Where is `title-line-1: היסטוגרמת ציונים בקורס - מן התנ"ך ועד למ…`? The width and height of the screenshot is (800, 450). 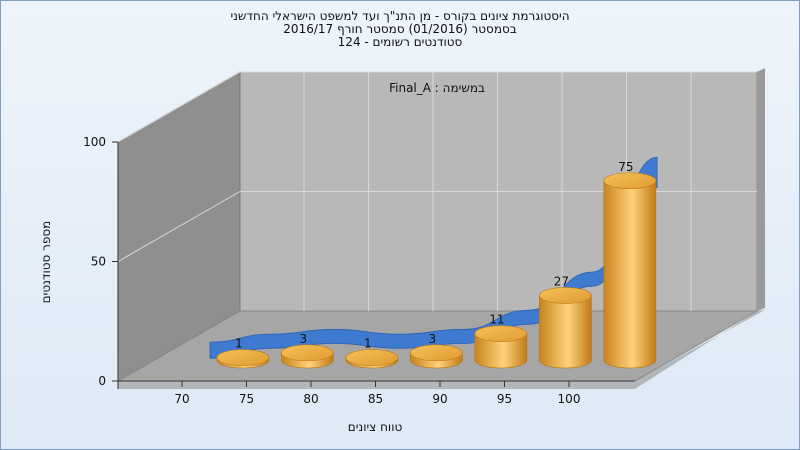
title-line-1: היסטוגרמת ציונים בקורס - מן התנ"ך ועד למ… is located at coordinates (400, 16).